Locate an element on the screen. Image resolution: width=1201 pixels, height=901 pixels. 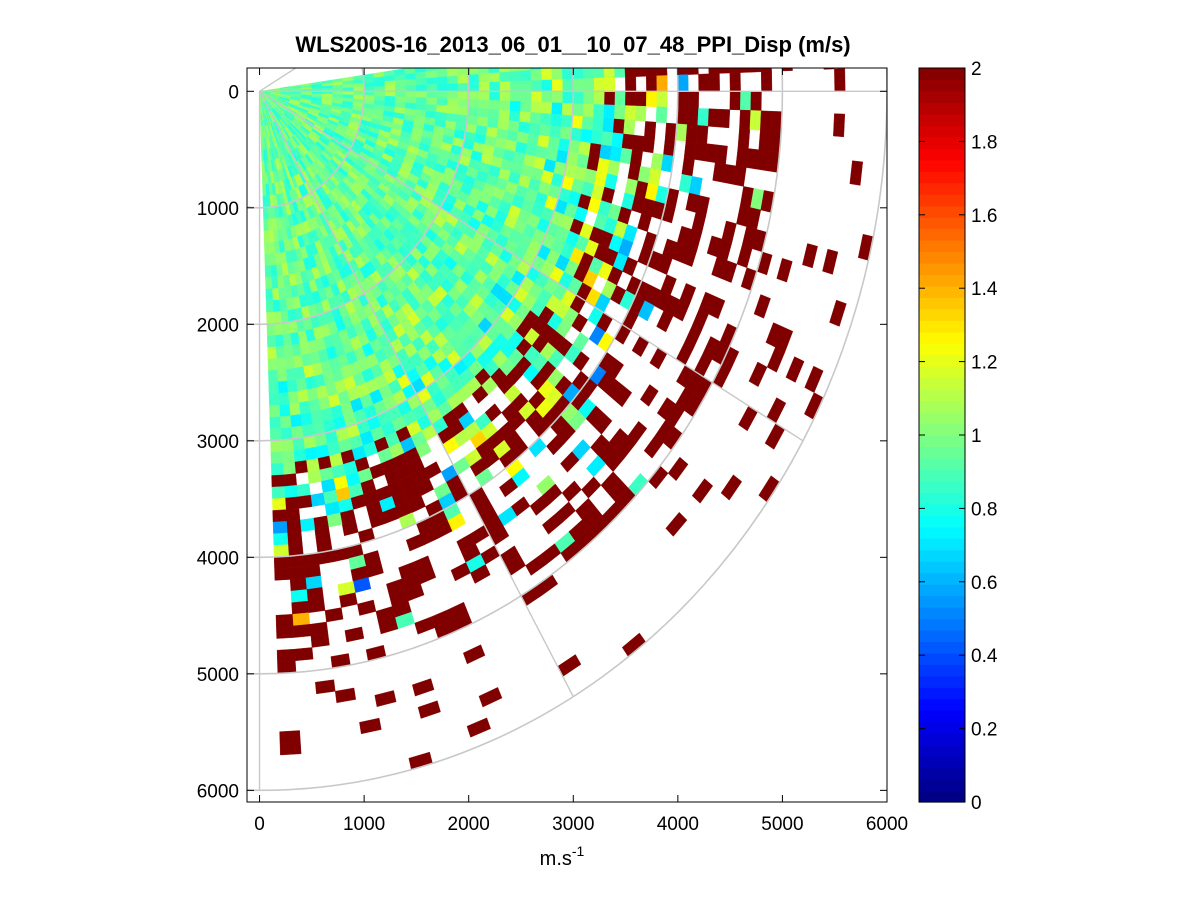
colorbar-tick-label: 1.2 is located at coordinates (984, 363).